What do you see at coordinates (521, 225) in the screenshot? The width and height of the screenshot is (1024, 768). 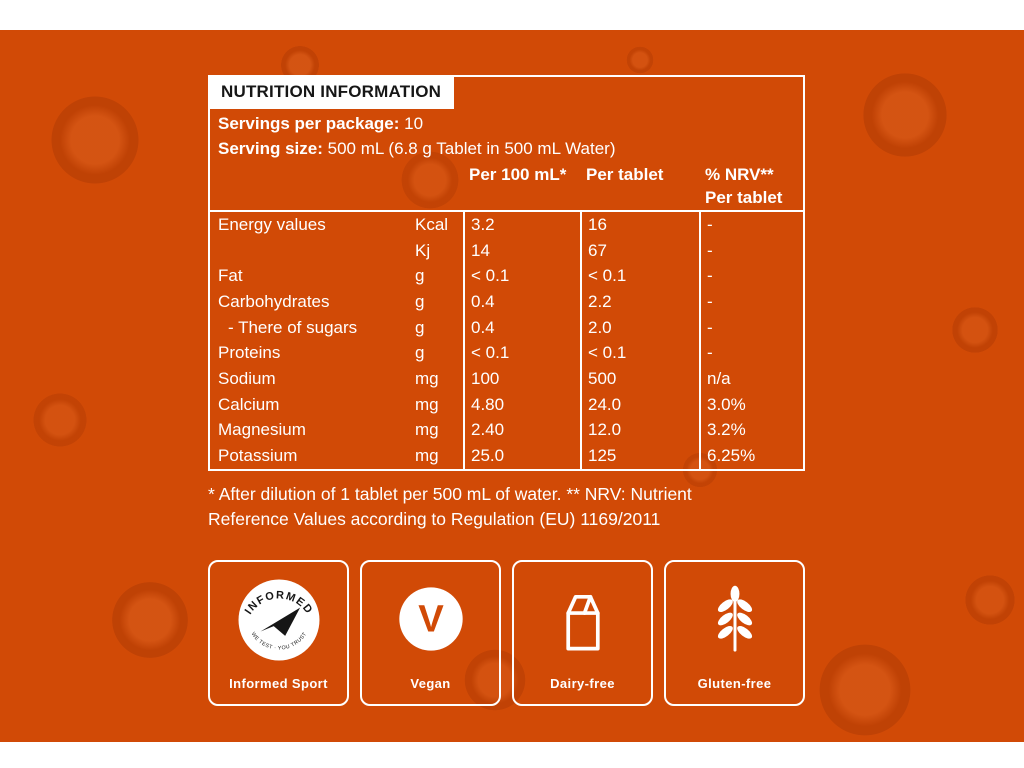 I see `value-per-100ml: 3.2` at bounding box center [521, 225].